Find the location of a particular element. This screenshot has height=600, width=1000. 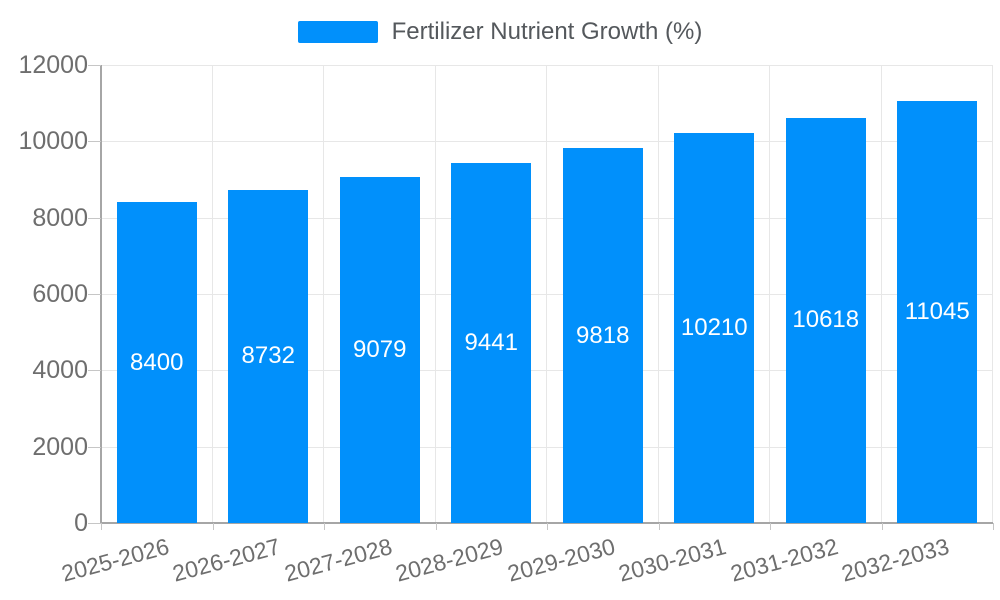

y-axis-line is located at coordinates (101, 294).